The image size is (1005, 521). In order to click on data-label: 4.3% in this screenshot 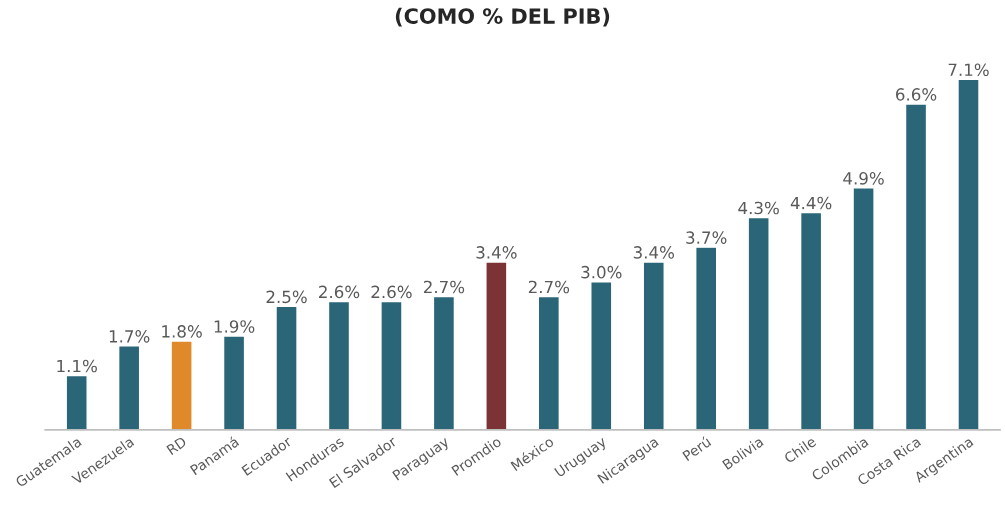, I will do `click(758, 208)`.